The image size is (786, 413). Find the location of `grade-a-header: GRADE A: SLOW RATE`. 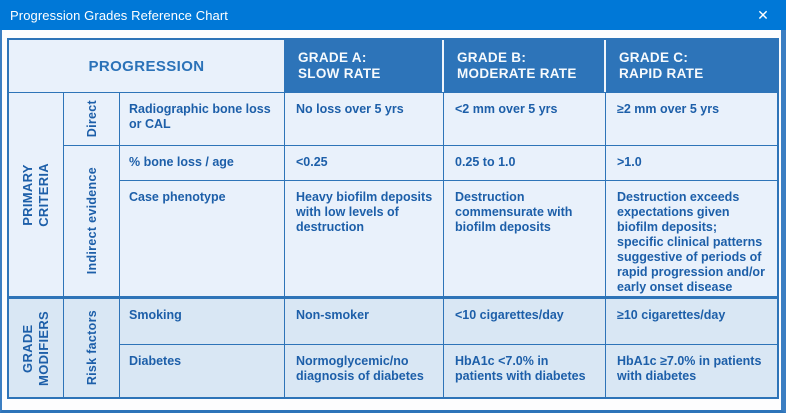

grade-a-header: GRADE A: SLOW RATE is located at coordinates (364, 66).